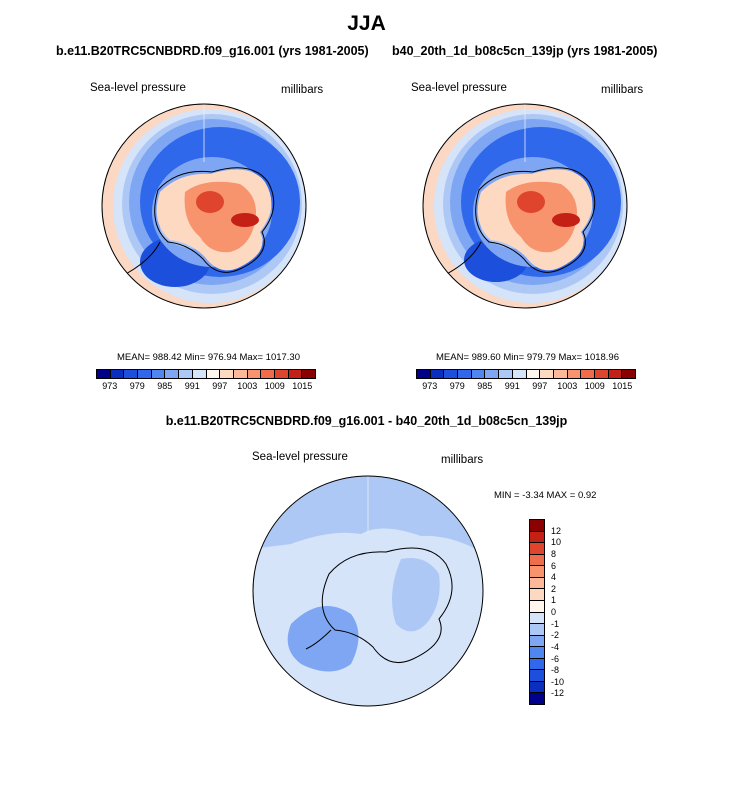 Image resolution: width=733 pixels, height=796 pixels. Describe the element at coordinates (556, 530) in the screenshot. I see `colorbar-tick-label: 12` at that location.